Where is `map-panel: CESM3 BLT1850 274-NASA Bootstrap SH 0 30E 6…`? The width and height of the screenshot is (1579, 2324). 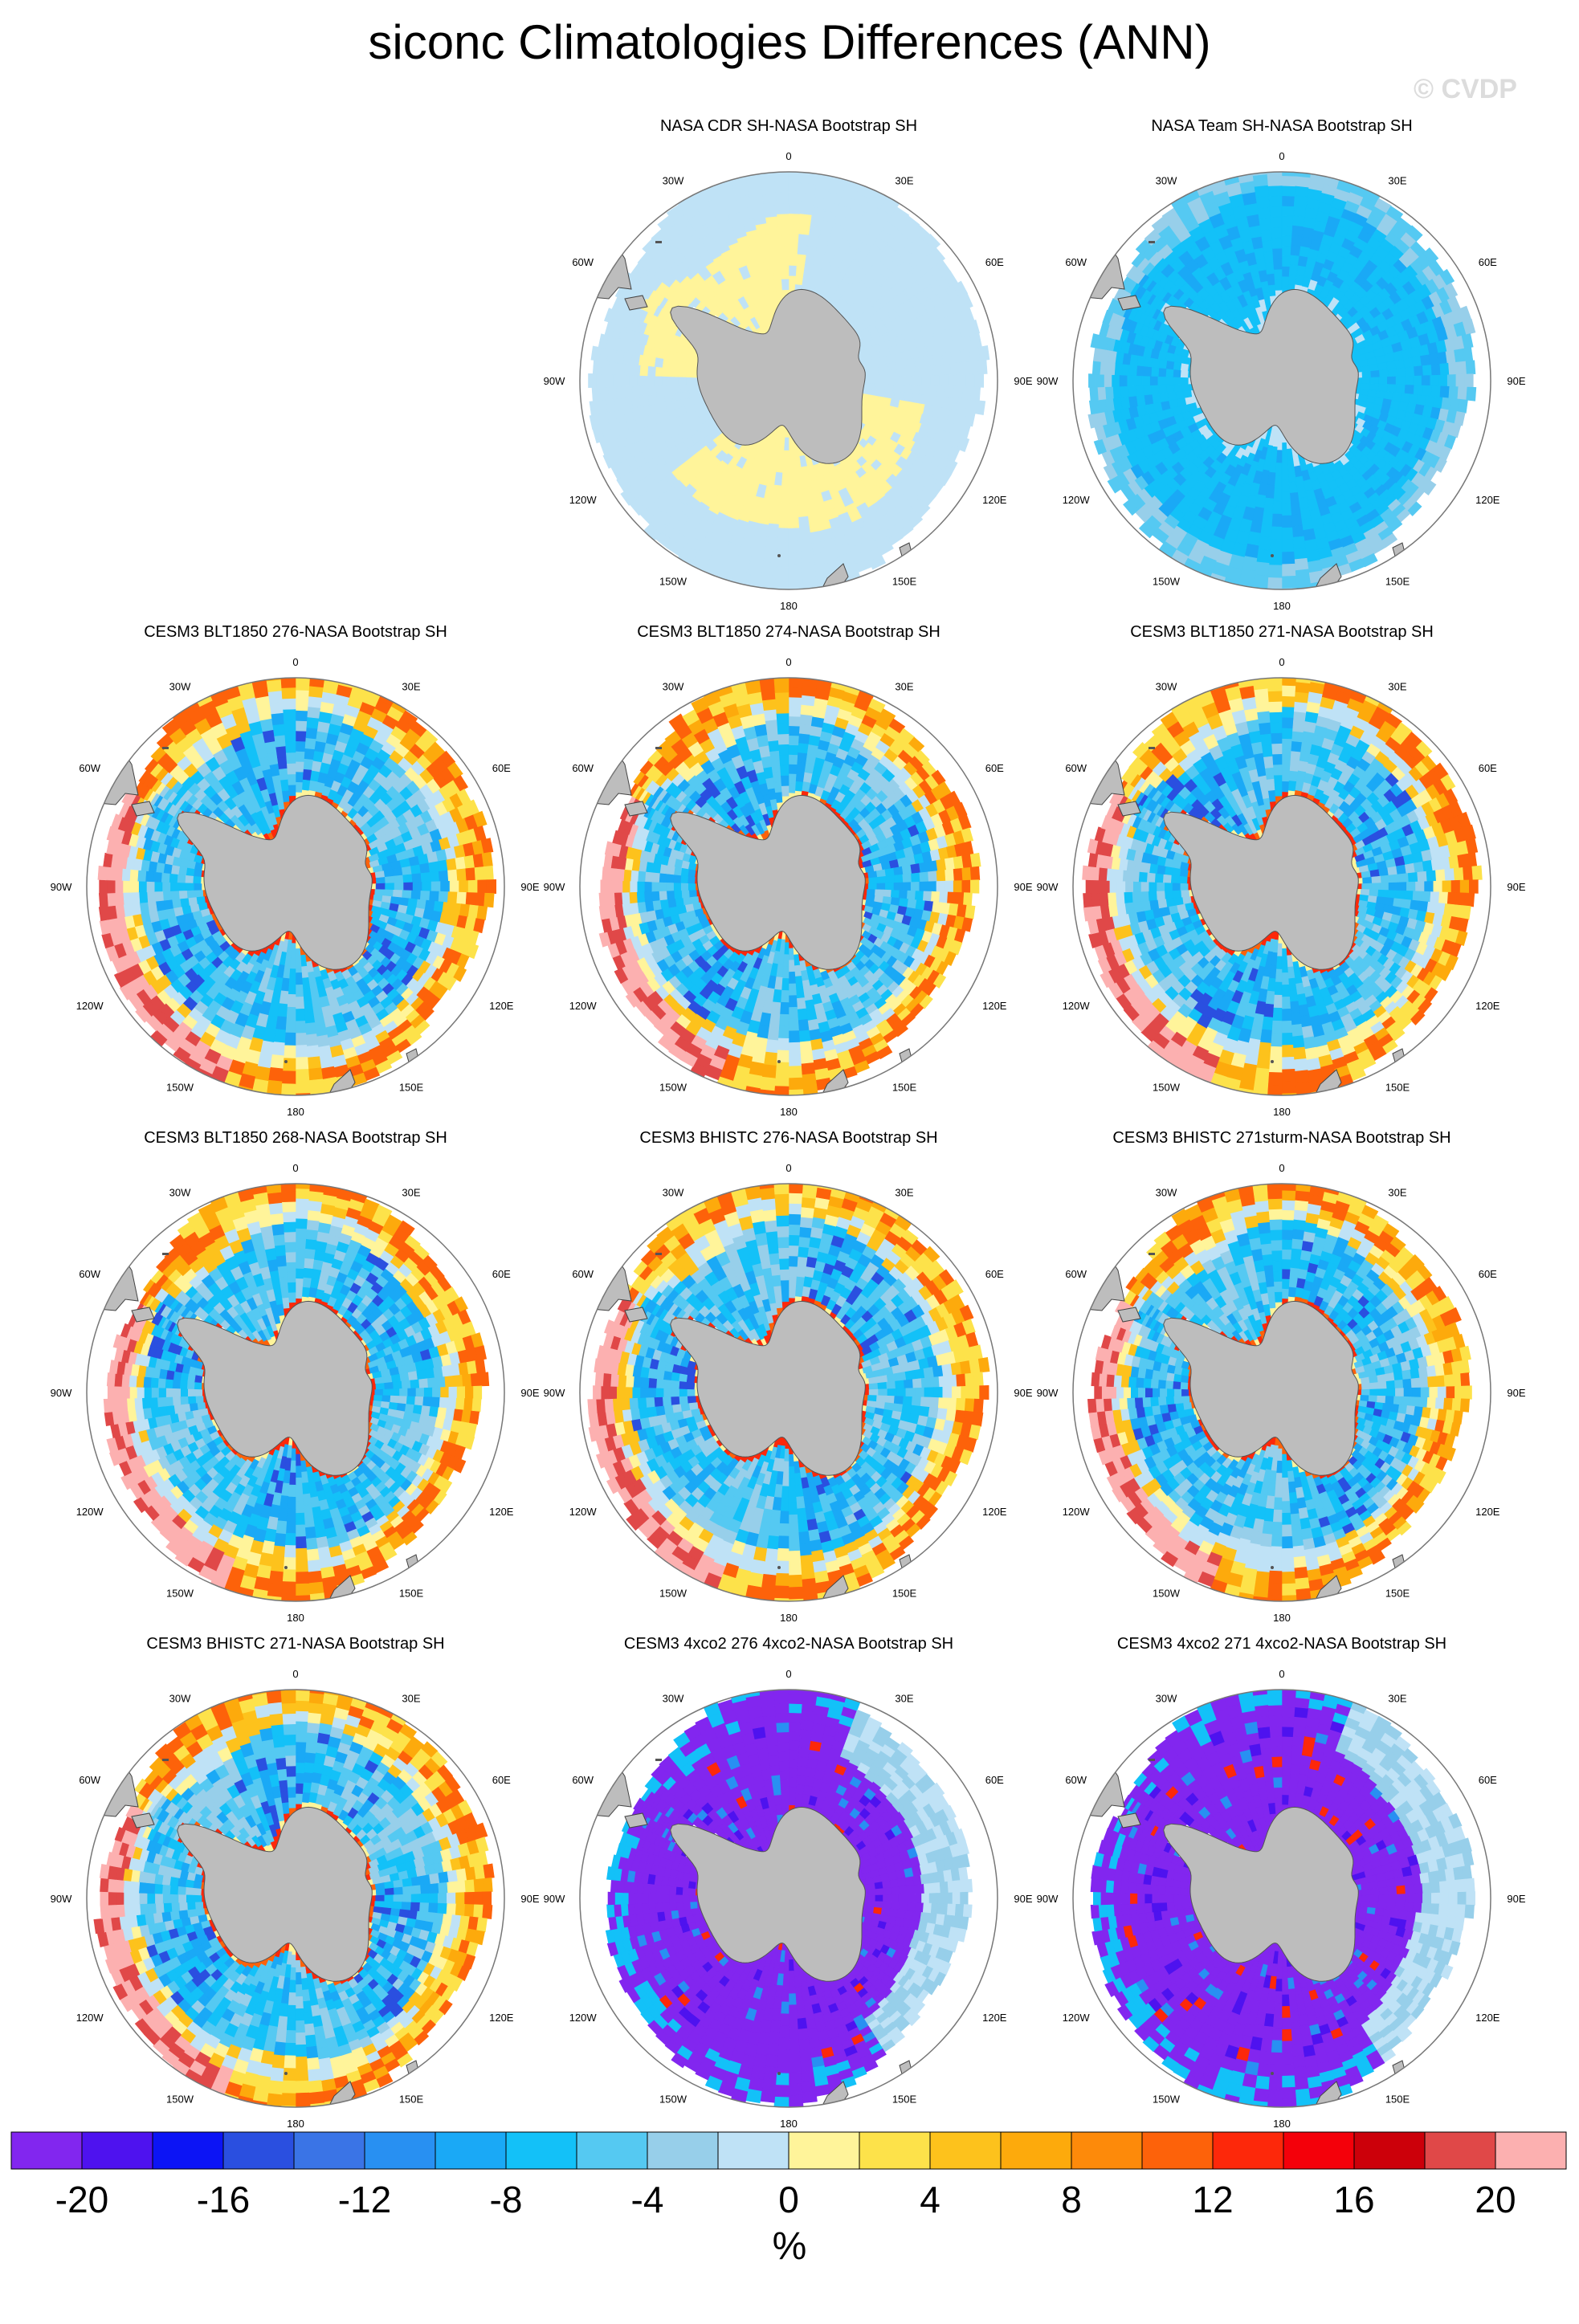 map-panel: CESM3 BLT1850 274-NASA Bootstrap SH 0 30E 6… is located at coordinates (788, 872).